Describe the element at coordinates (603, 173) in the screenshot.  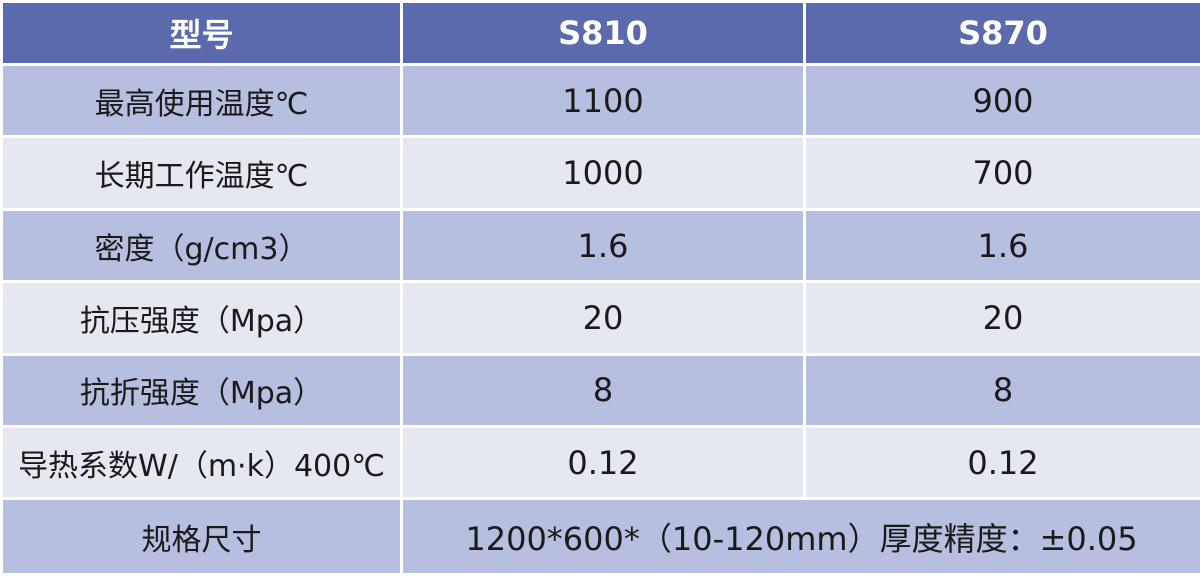
I see `cell: 1000` at that location.